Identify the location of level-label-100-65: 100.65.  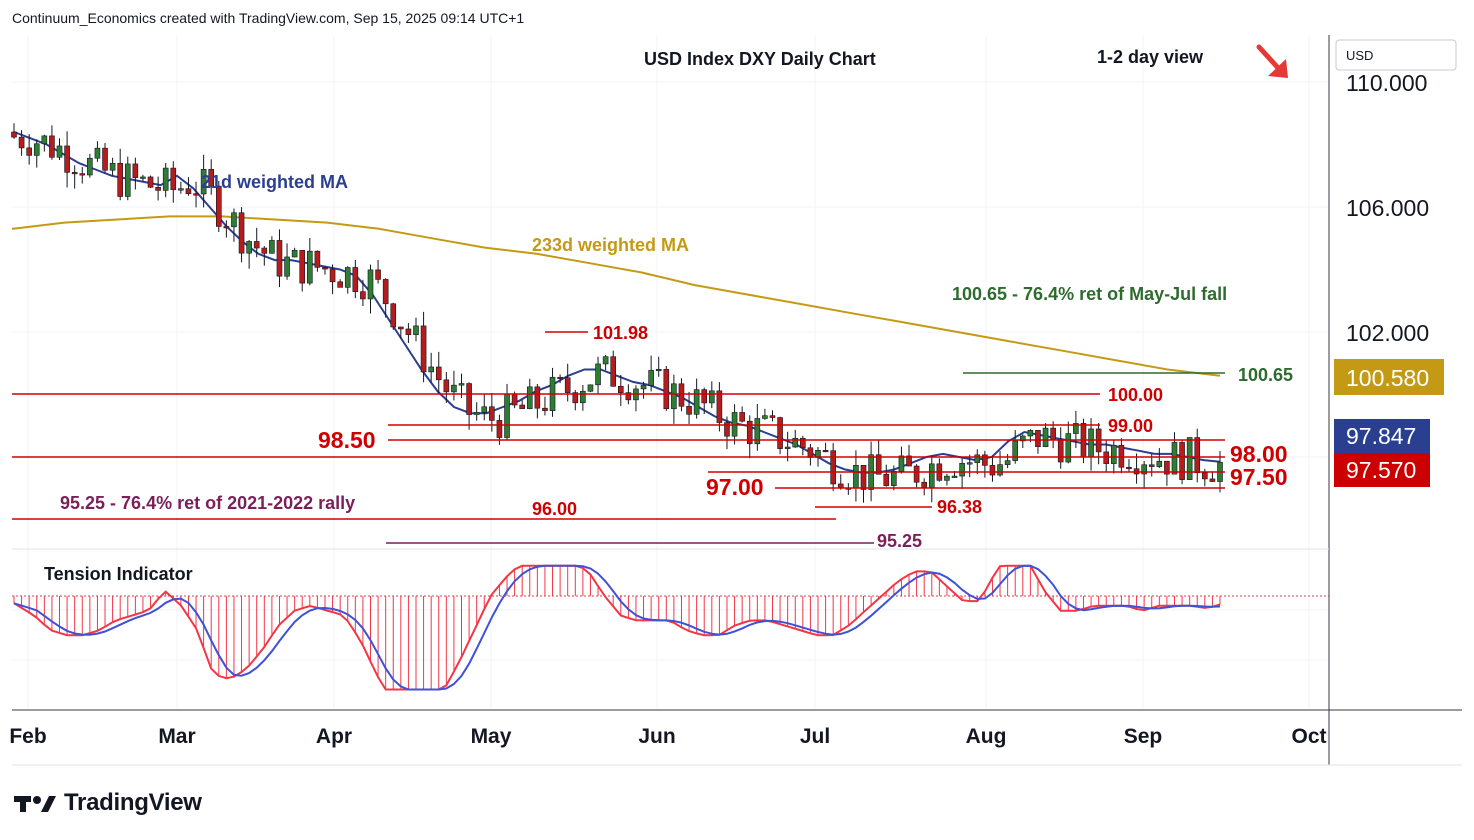
(1265, 375).